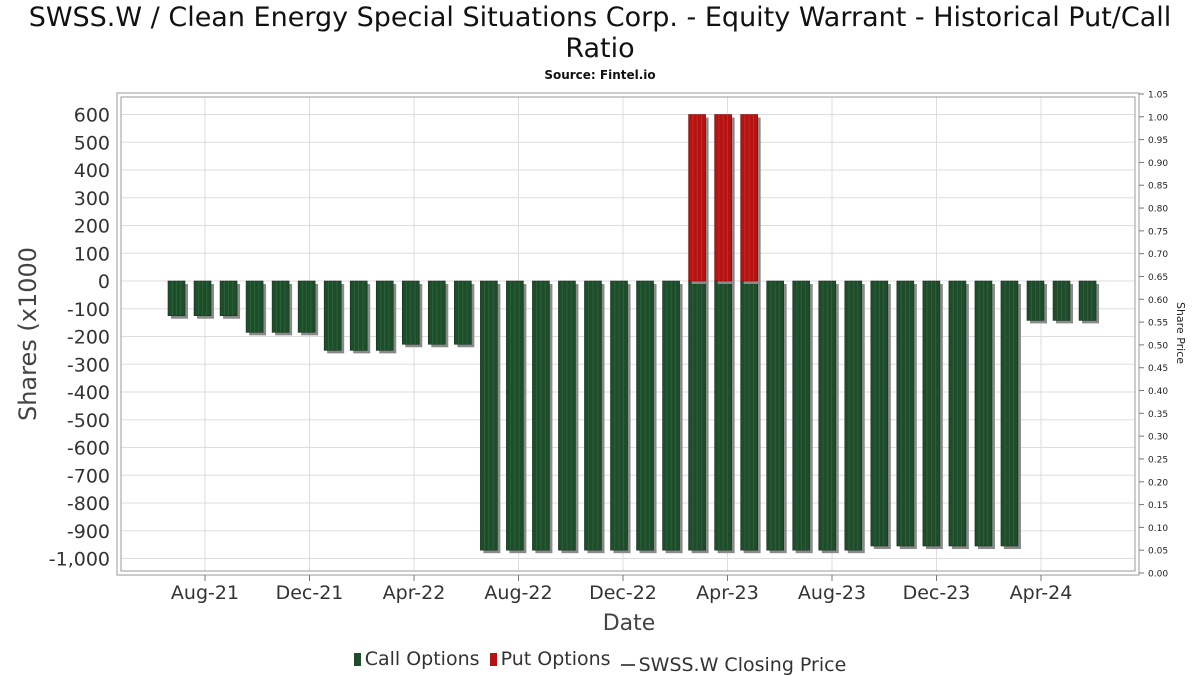 The width and height of the screenshot is (1200, 676). I want to click on y2-tick-label: 0.25, so click(1158, 460).